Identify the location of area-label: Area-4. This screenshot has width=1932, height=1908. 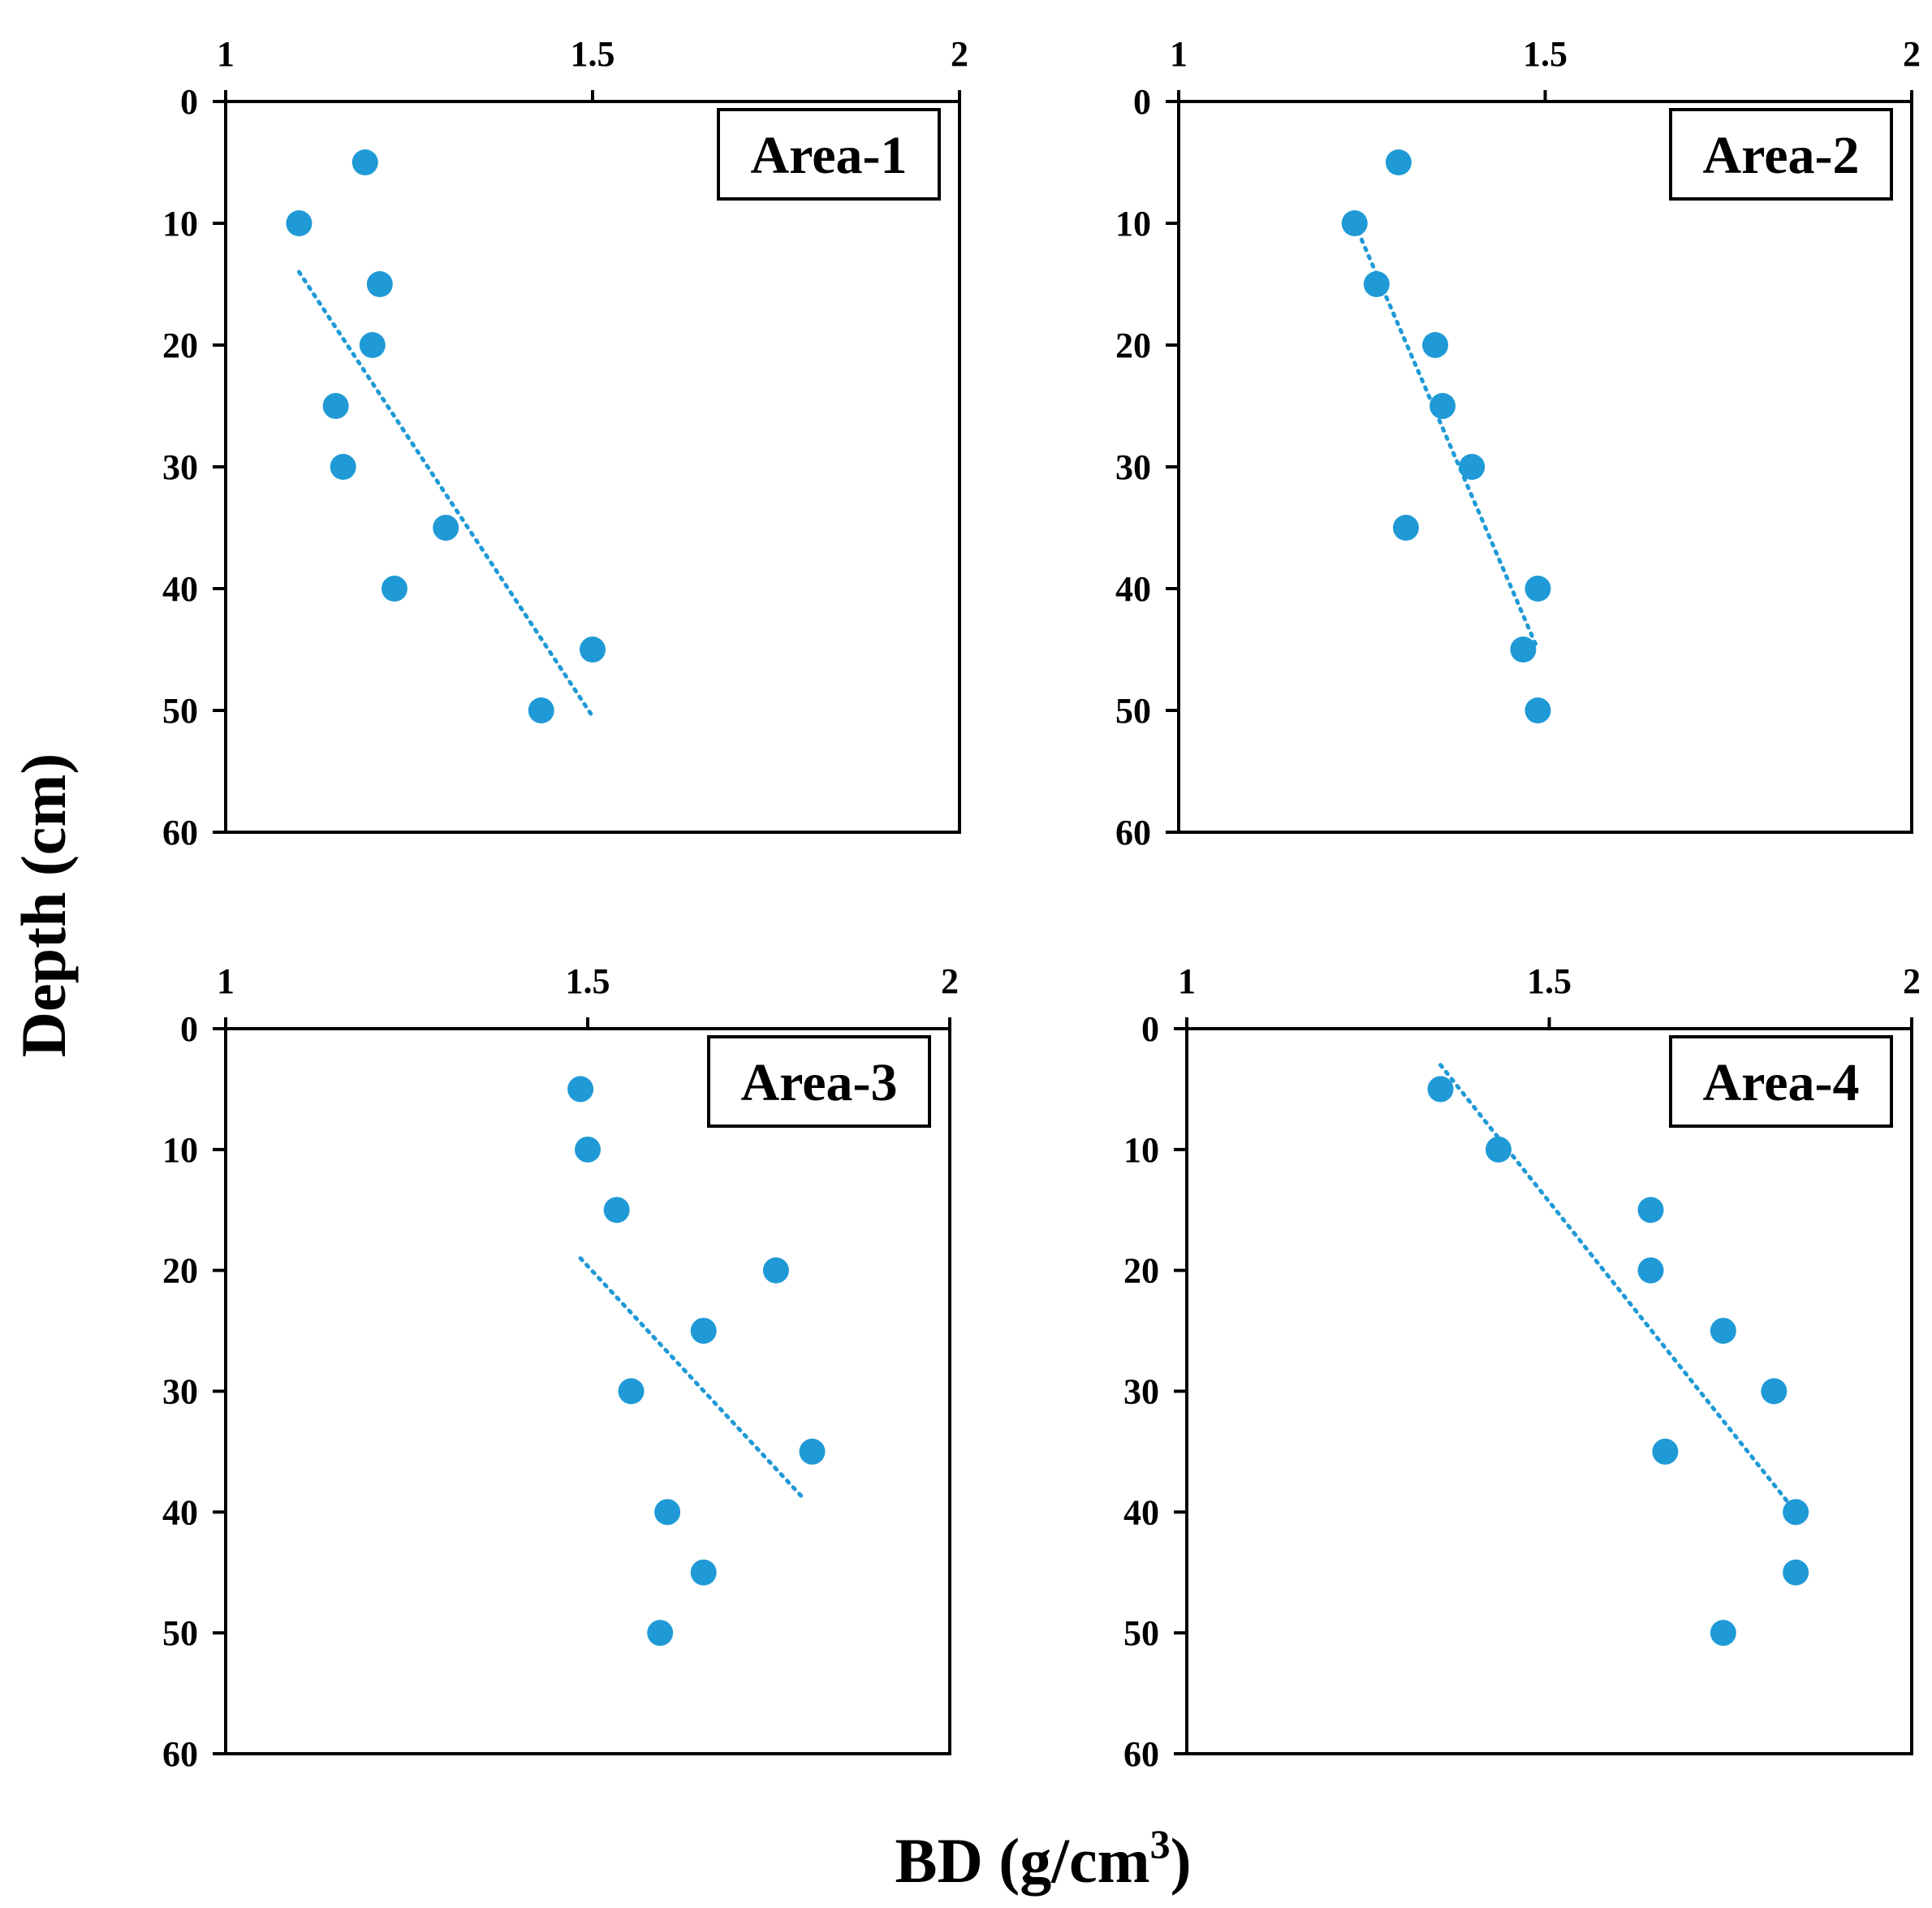
(1780, 1082).